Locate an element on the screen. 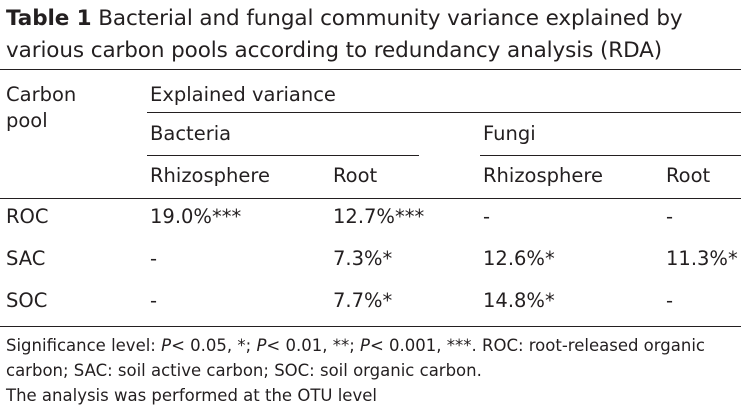 Image resolution: width=741 pixels, height=415 pixels. row-roc-pool: ROC is located at coordinates (27, 216).